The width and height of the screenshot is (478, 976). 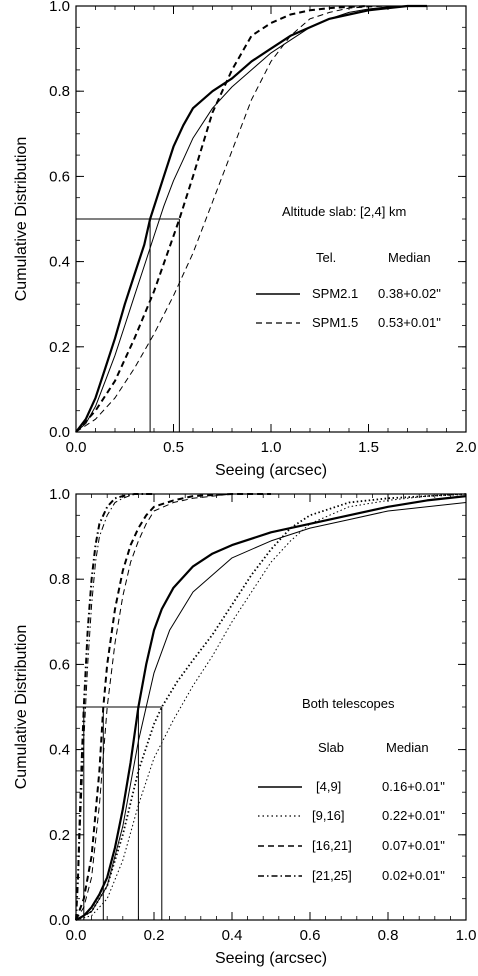 I want to click on legend-header-slab: Slab, so click(x=331, y=747).